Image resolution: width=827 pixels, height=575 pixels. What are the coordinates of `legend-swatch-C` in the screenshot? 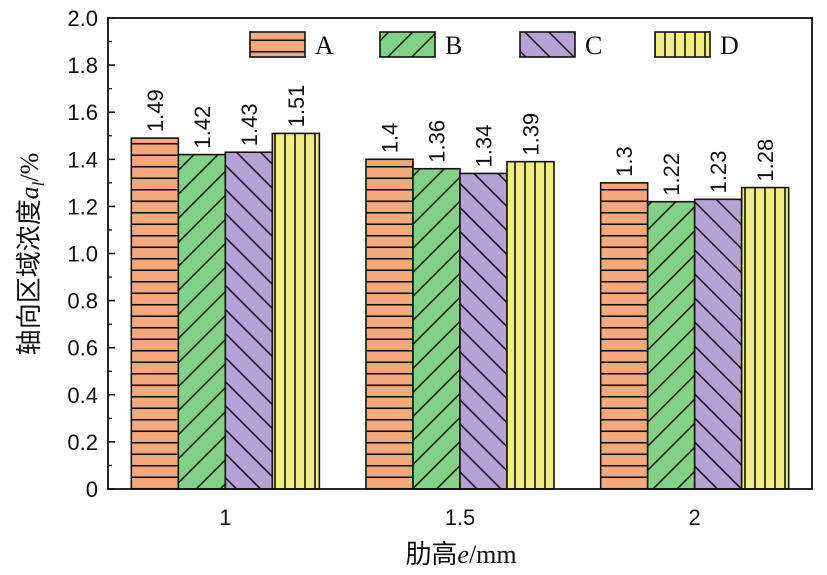 It's located at (547, 44).